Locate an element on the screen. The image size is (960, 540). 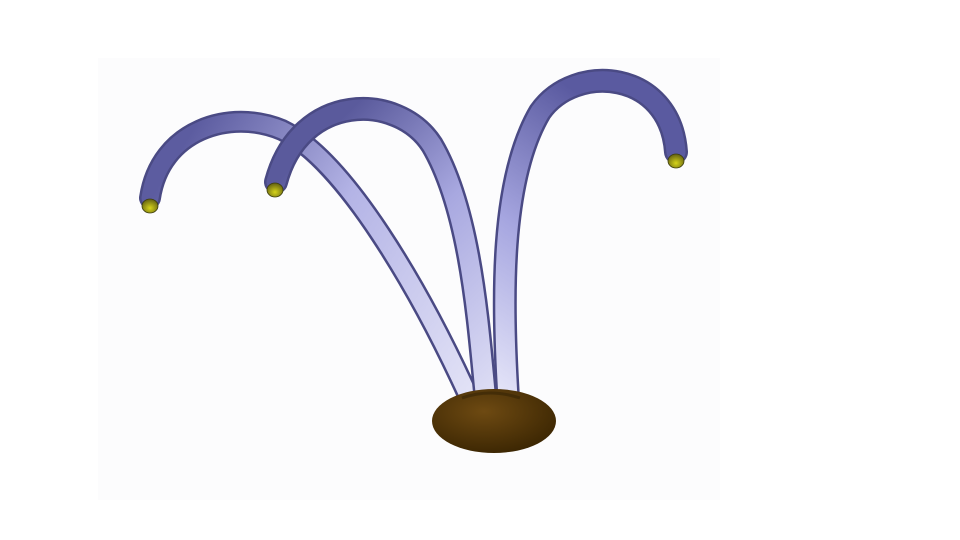
tip-middle is located at coordinates (275, 190).